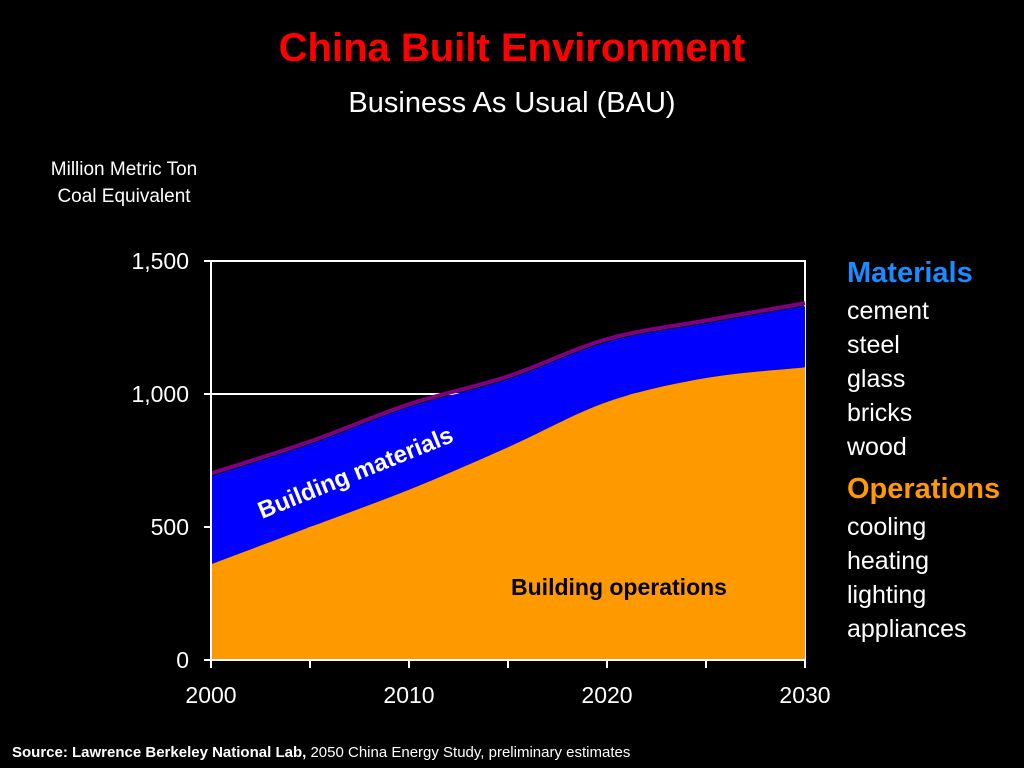  What do you see at coordinates (887, 595) in the screenshot?
I see `legend-operations-item: lighting` at bounding box center [887, 595].